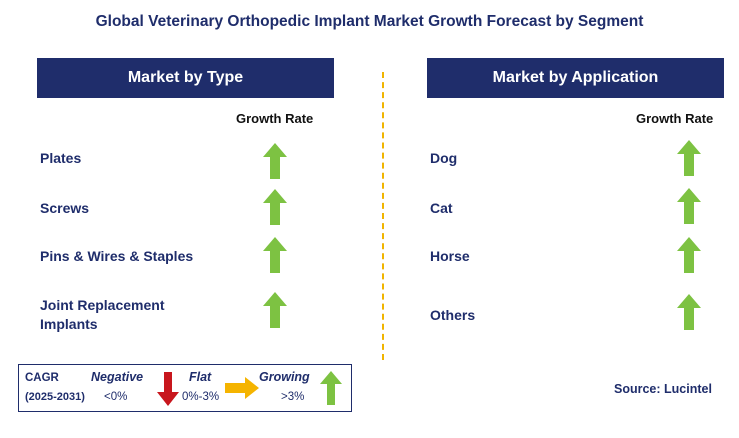 This screenshot has height=438, width=739. Describe the element at coordinates (675, 118) in the screenshot. I see `growth-rate-header-application: Growth Rate` at that location.